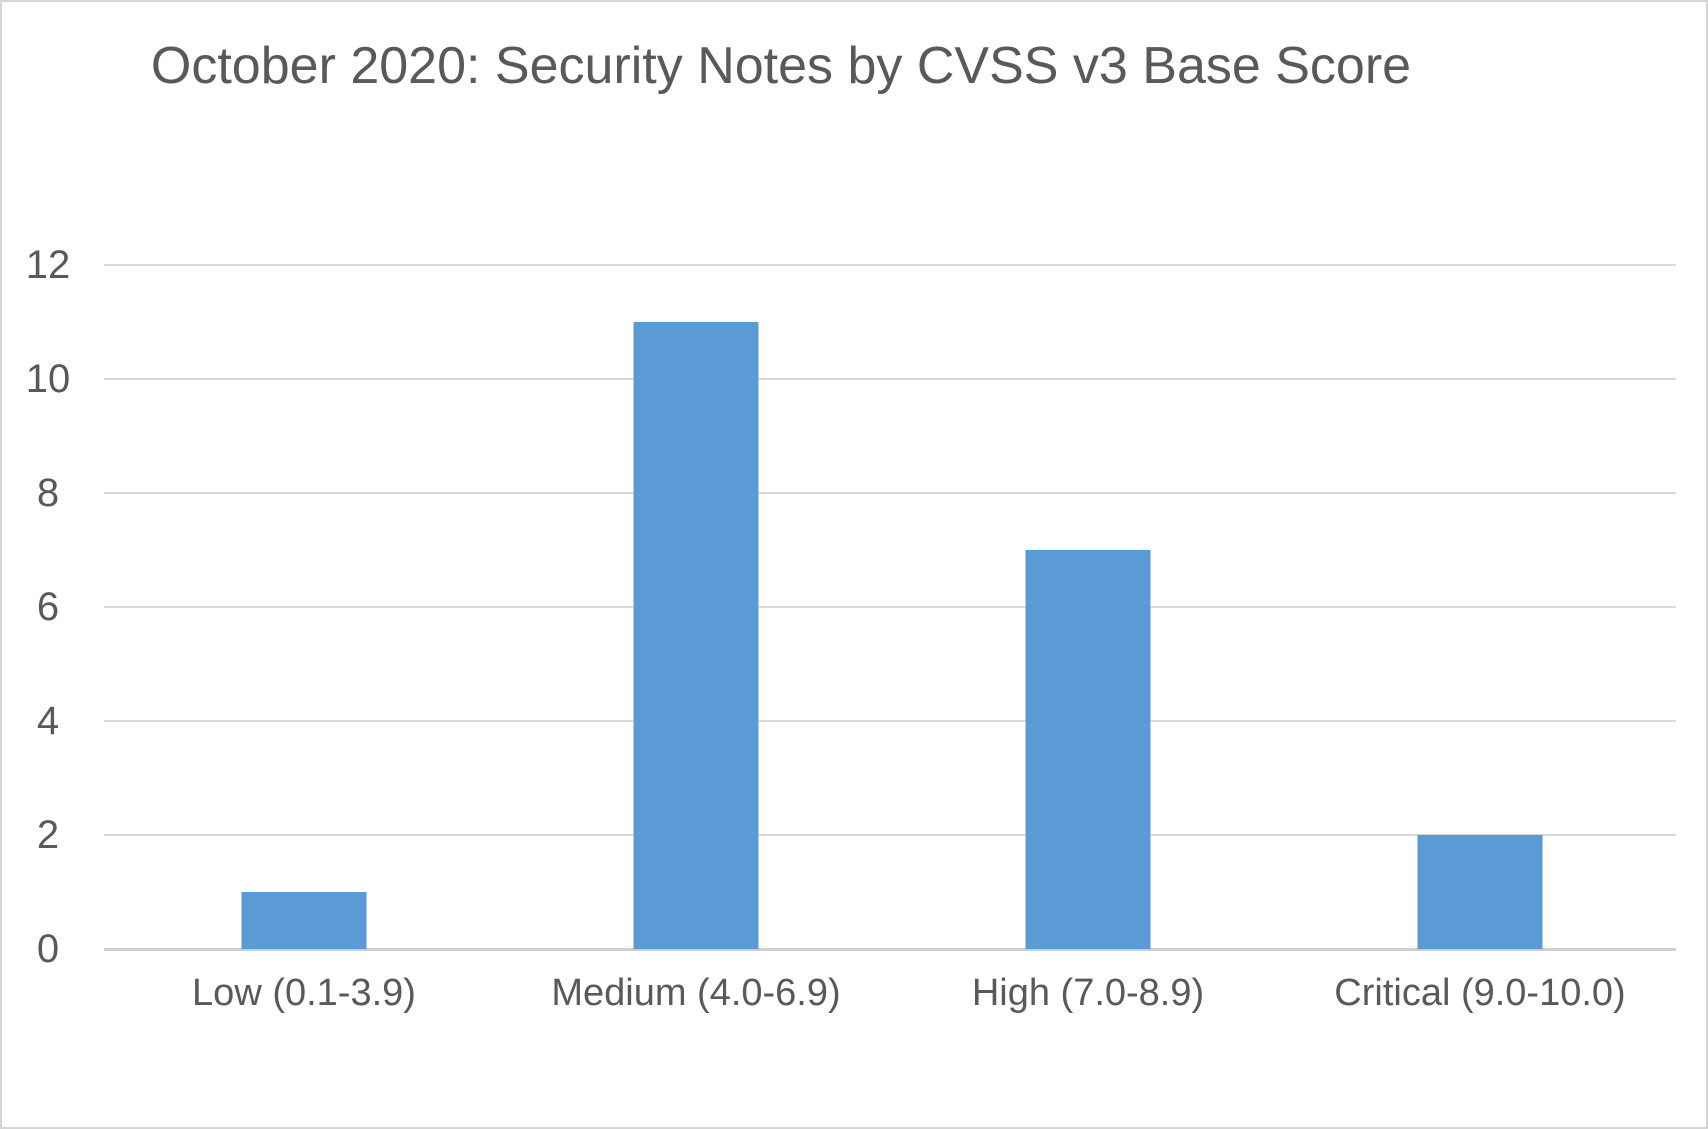 The height and width of the screenshot is (1129, 1708). Describe the element at coordinates (48, 949) in the screenshot. I see `y-tick-label: 0` at that location.